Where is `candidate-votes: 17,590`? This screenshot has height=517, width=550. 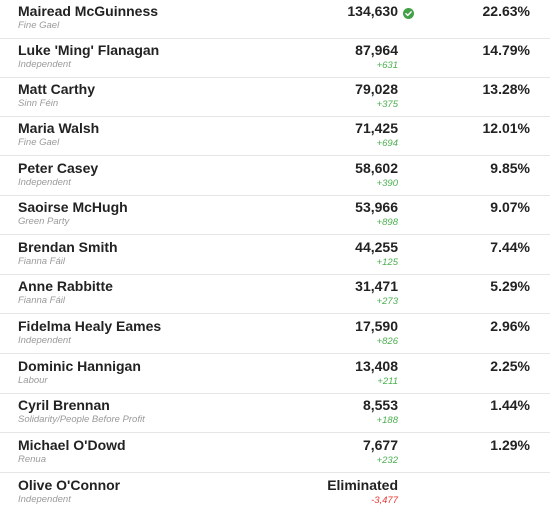 candidate-votes: 17,590 is located at coordinates (376, 326).